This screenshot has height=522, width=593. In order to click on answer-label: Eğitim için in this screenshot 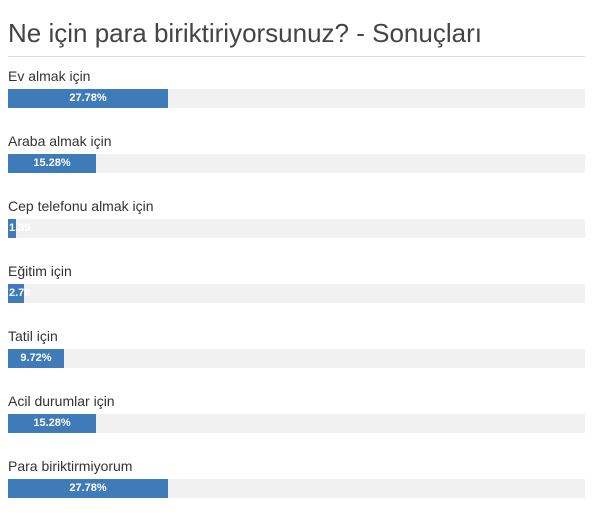, I will do `click(40, 271)`.